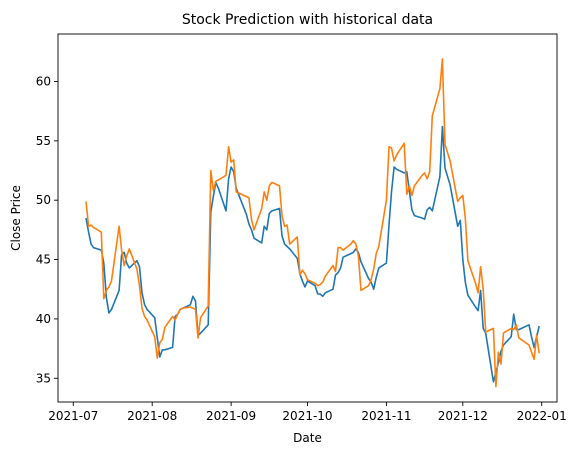  What do you see at coordinates (73, 416) in the screenshot?
I see `x-tick-label: 2021-07` at bounding box center [73, 416].